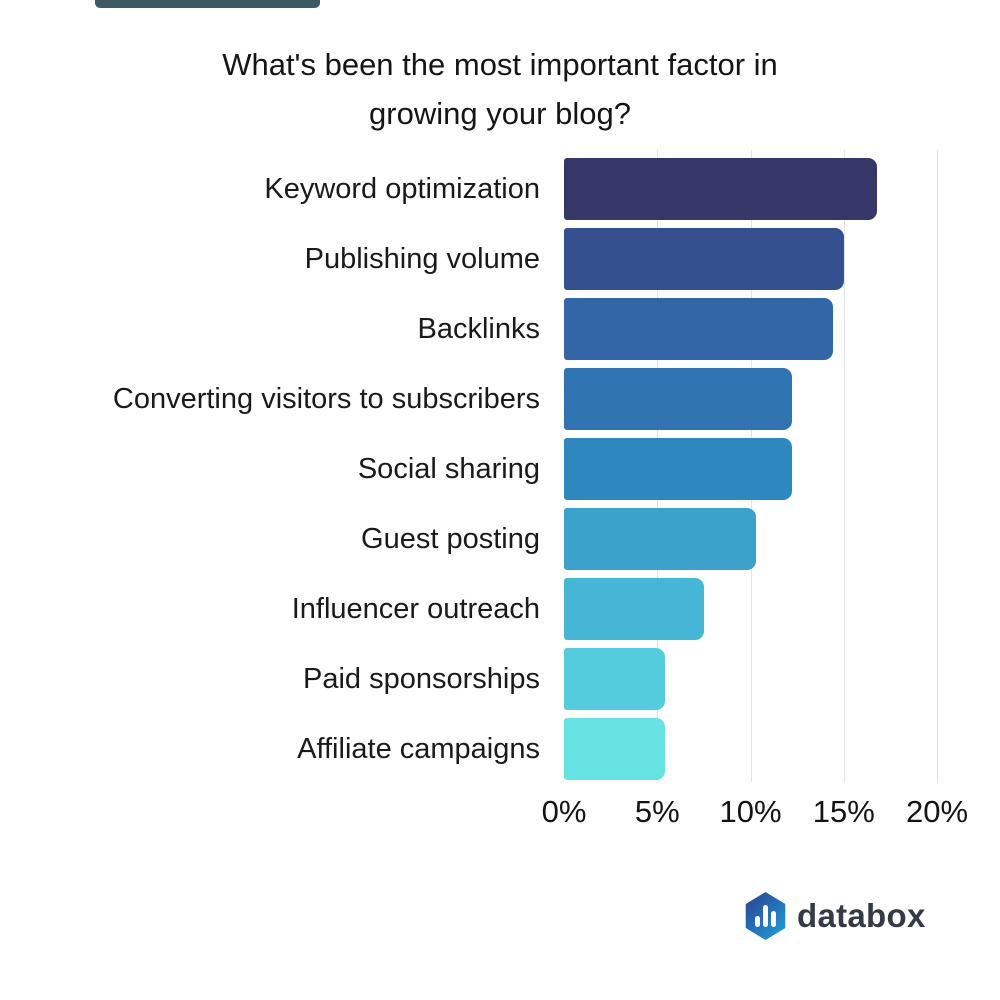 The height and width of the screenshot is (1000, 1000). I want to click on databox-hexagon-icon, so click(765, 916).